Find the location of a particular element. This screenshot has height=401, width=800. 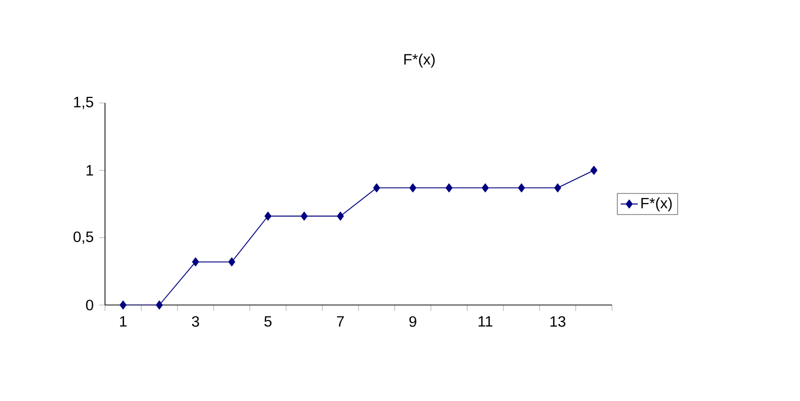

y-tick-label: 1 is located at coordinates (90, 170).